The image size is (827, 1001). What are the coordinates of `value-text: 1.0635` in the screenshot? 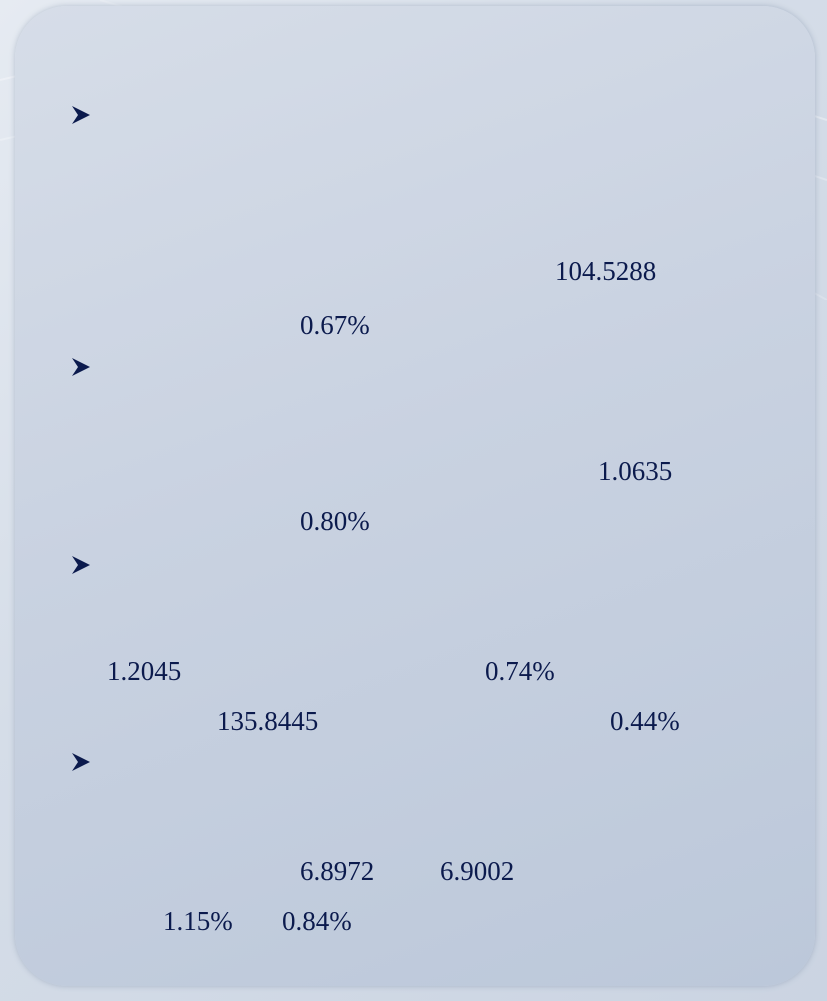 It's located at (635, 471).